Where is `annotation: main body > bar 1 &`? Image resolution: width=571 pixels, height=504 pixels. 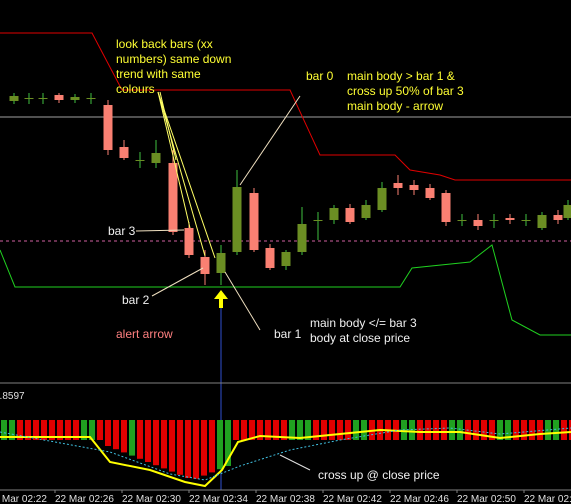 annotation: main body > bar 1 & is located at coordinates (401, 76).